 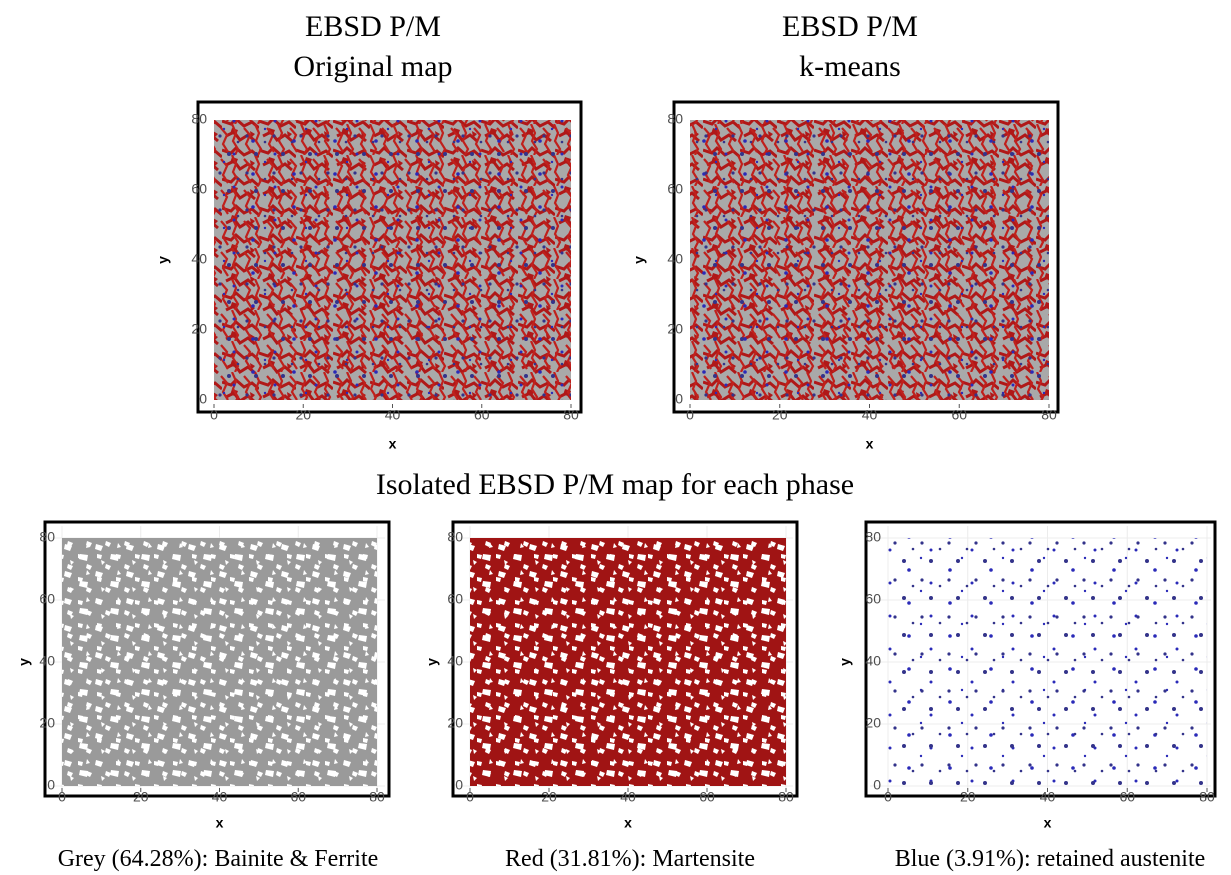 I want to click on section-title: Isolated EBSD P/M map for each phase, so click(x=615, y=484).